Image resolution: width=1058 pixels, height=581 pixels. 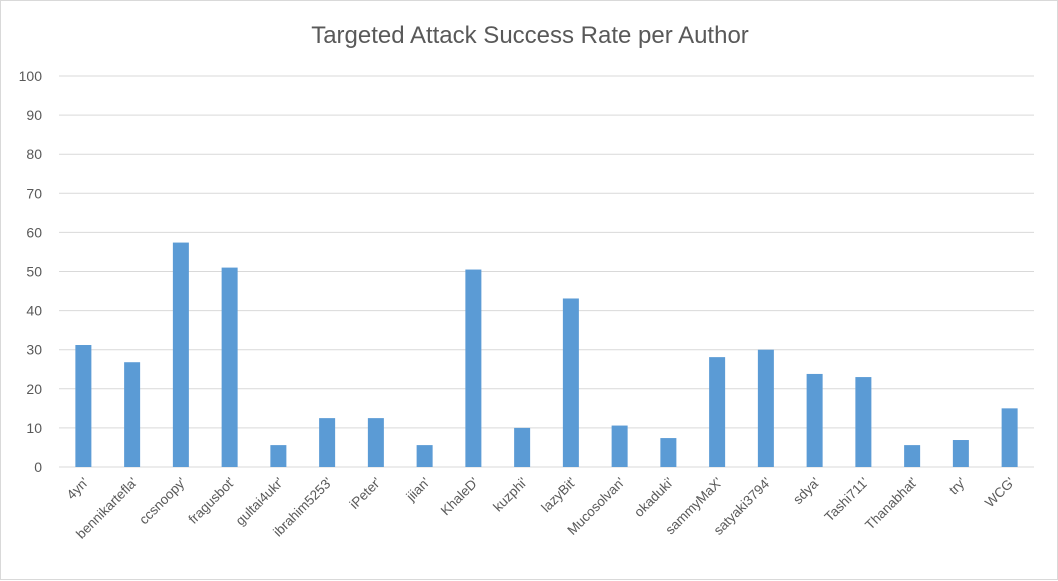 I want to click on y-tick-label: 0, so click(x=38, y=467).